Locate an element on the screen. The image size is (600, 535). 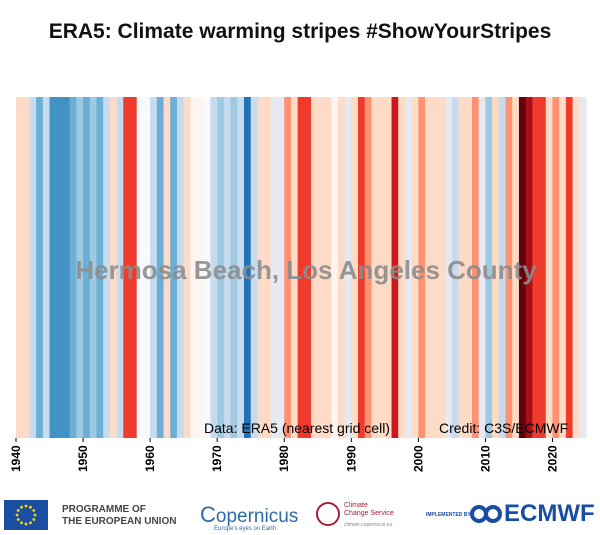
x-tick-label: 2020 is located at coordinates (552, 458).